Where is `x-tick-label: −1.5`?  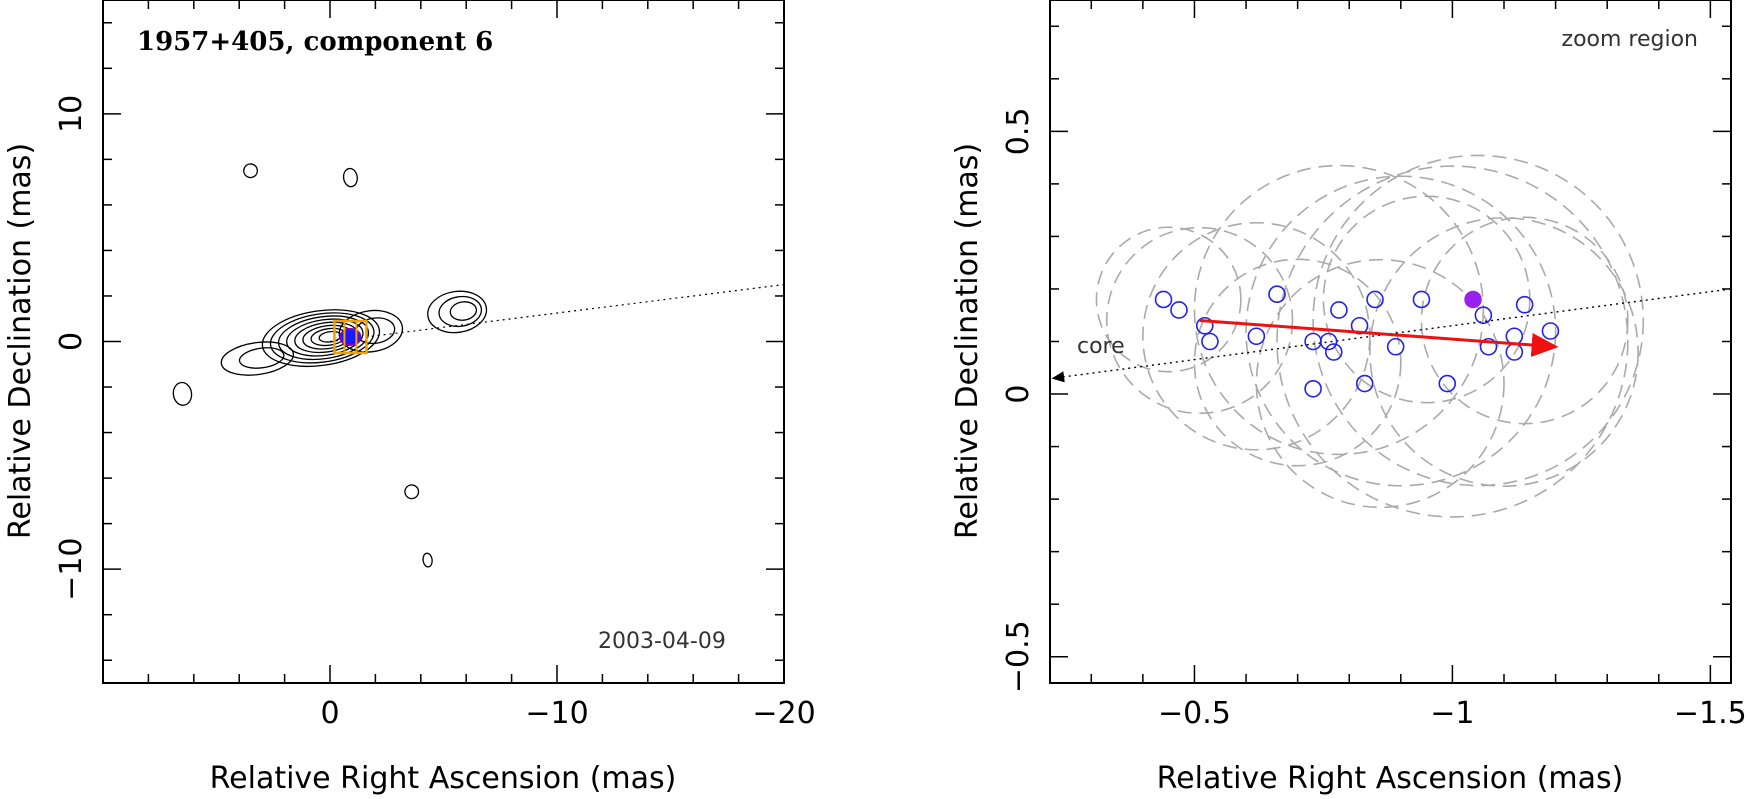
x-tick-label: −1.5 is located at coordinates (1710, 713).